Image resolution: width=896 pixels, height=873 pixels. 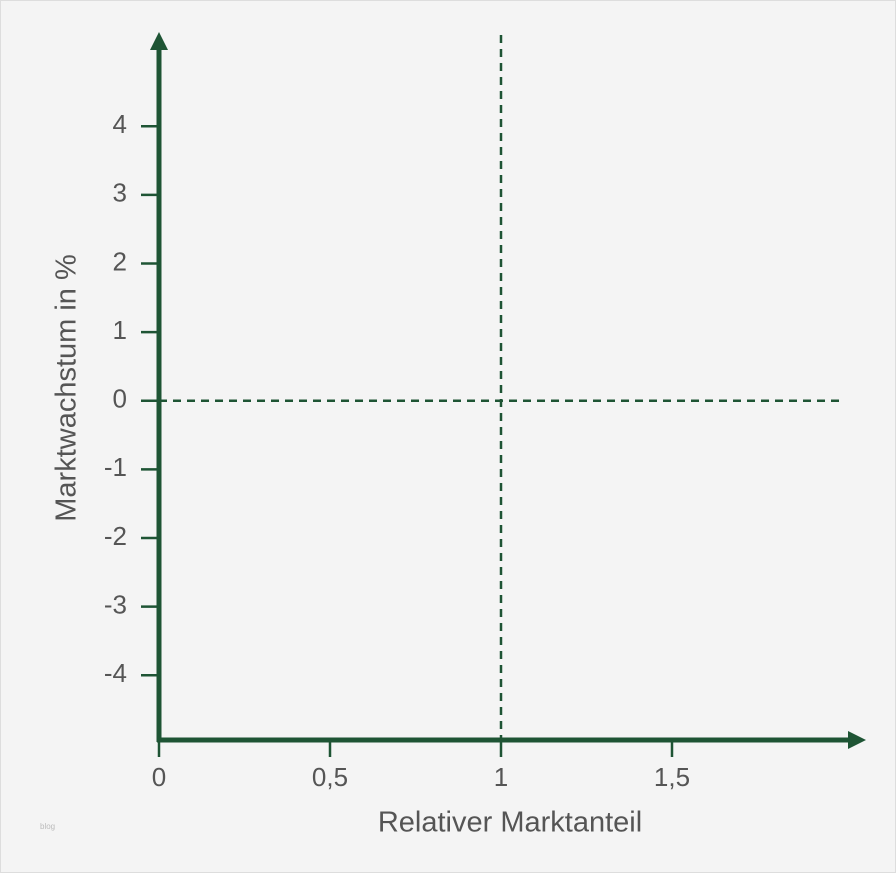 What do you see at coordinates (330, 777) in the screenshot?
I see `x-tick-label: 0,5` at bounding box center [330, 777].